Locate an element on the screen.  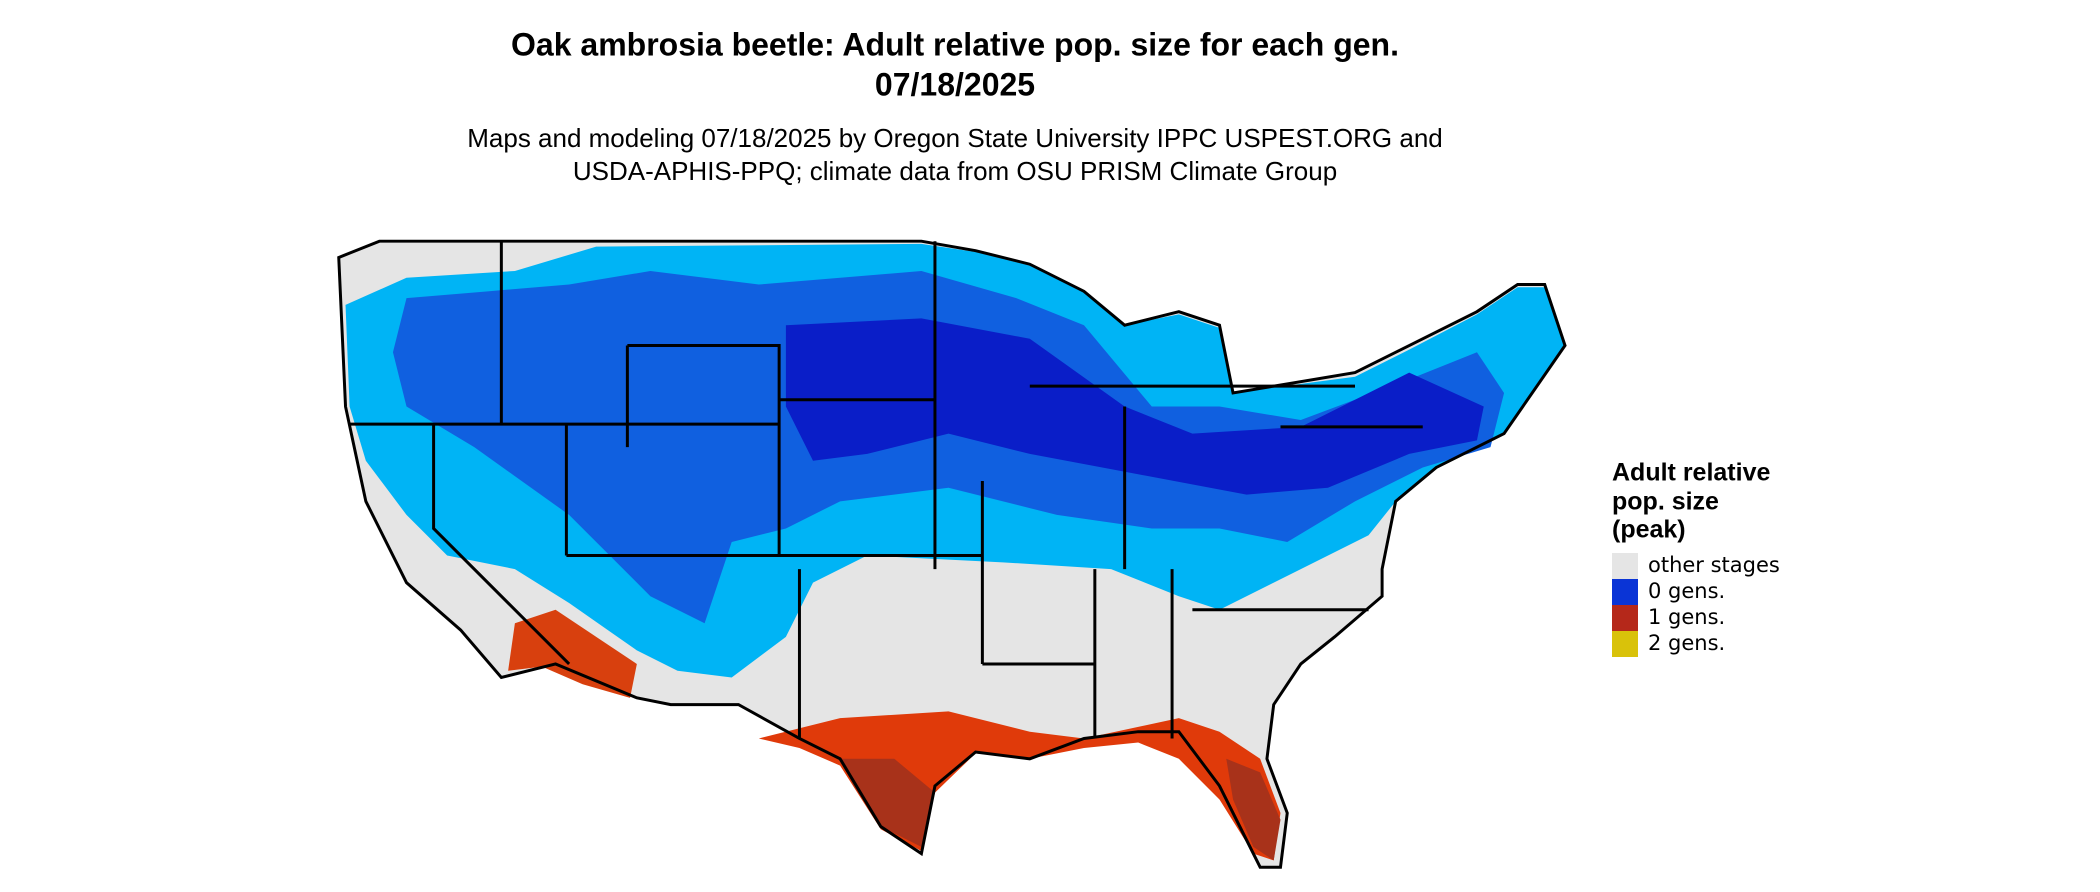
legend-title: pop. size is located at coordinates (1665, 502).